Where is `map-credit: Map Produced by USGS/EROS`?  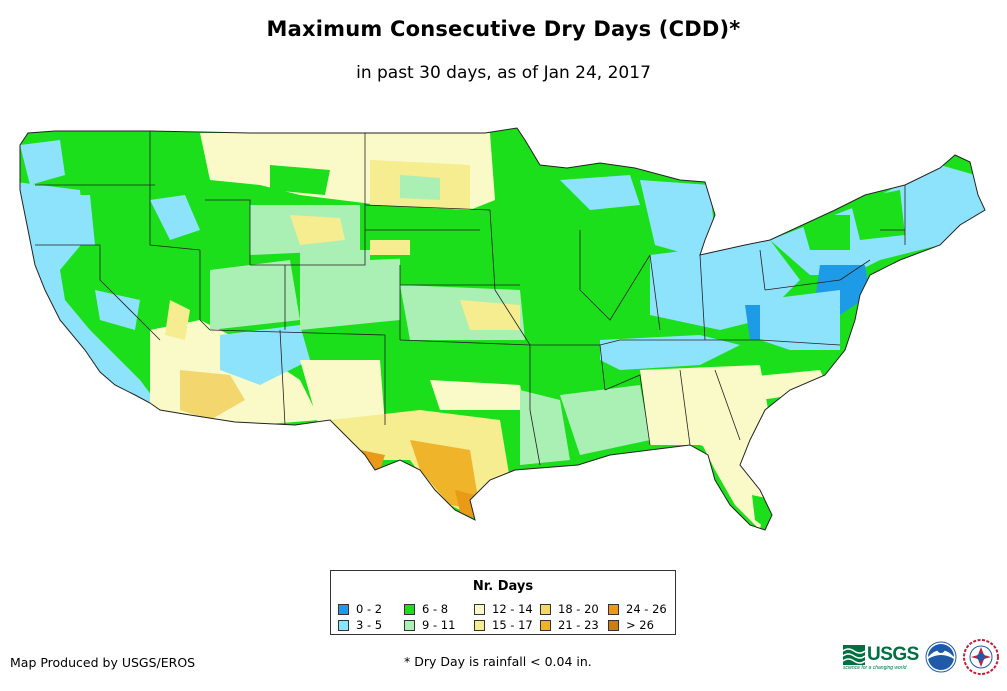 map-credit: Map Produced by USGS/EROS is located at coordinates (103, 662).